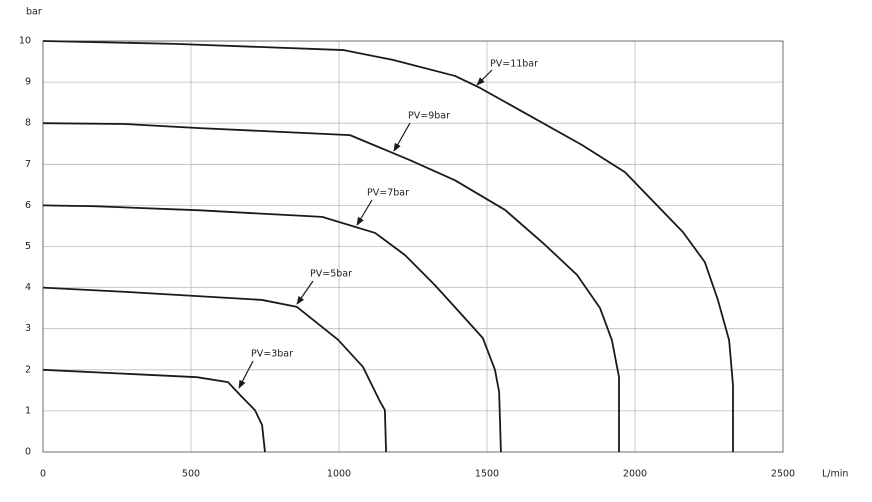 The width and height of the screenshot is (872, 502). I want to click on x-tick-label: 2500, so click(783, 474).